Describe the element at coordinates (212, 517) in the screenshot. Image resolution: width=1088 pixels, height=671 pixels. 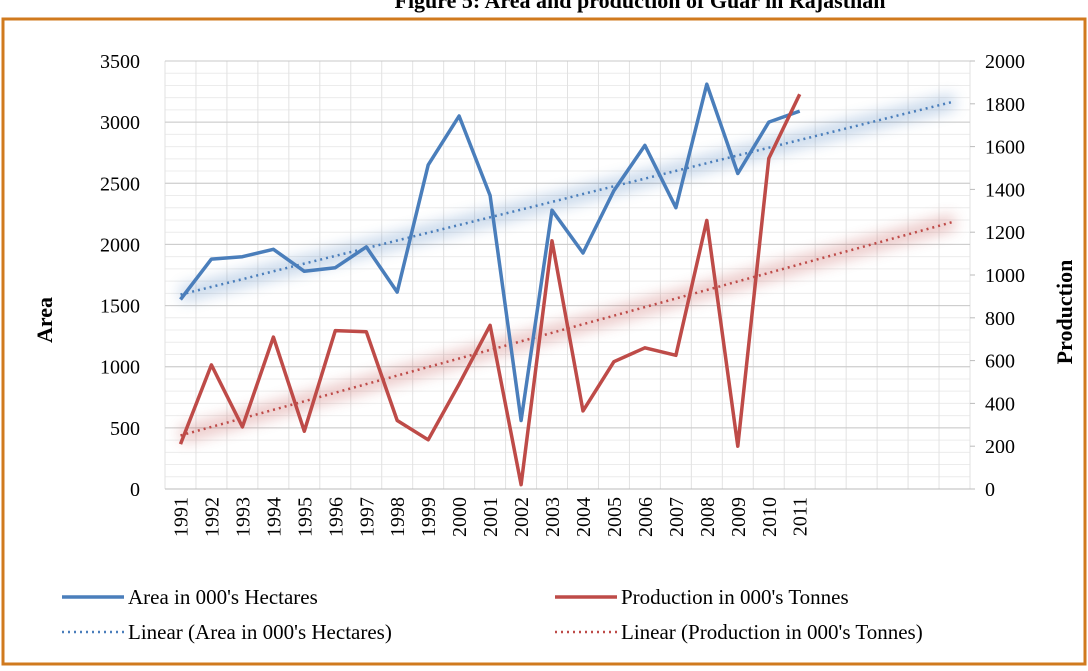
I see `x-tick-label: 1992` at that location.